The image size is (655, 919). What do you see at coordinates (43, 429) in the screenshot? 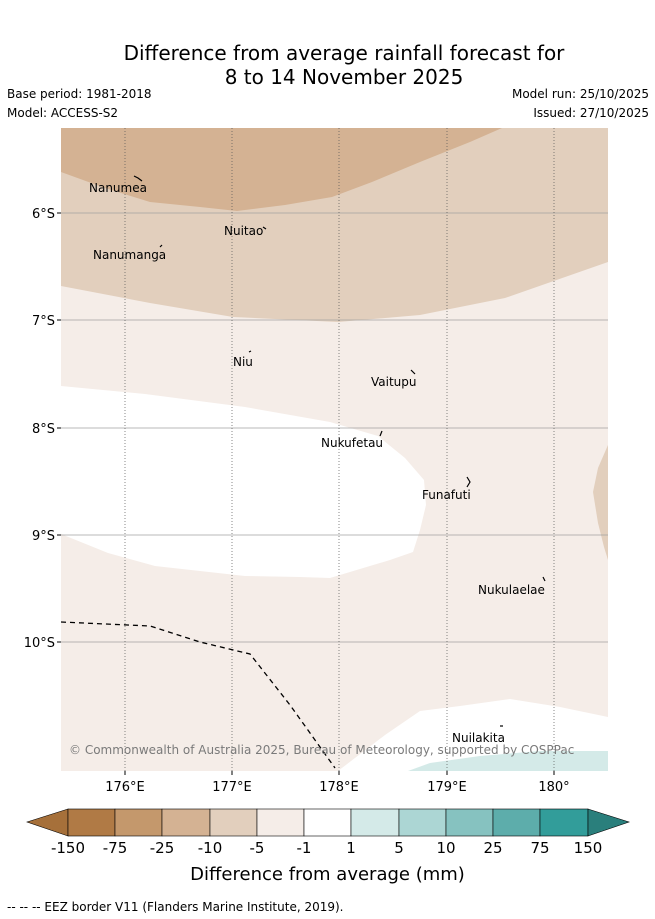
I see `lat-label-8s: 8°S` at bounding box center [43, 429].